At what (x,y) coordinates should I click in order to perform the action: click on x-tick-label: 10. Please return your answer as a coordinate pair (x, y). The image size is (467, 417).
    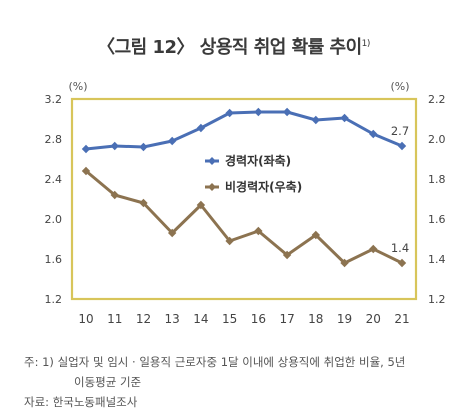
    Looking at the image, I should click on (85, 319).